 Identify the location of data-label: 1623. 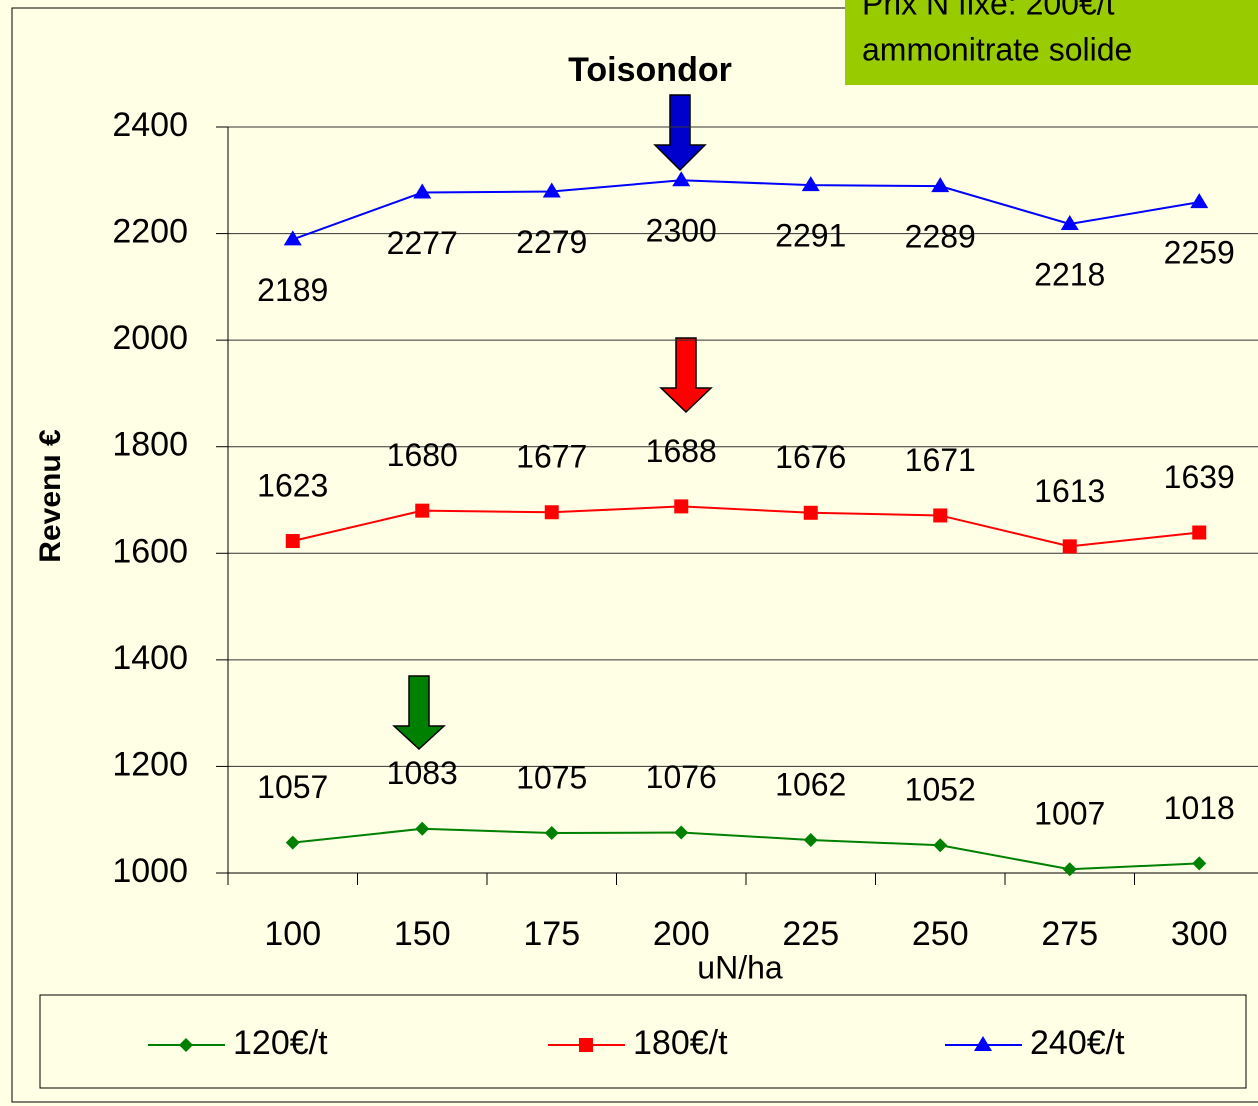
(292, 485).